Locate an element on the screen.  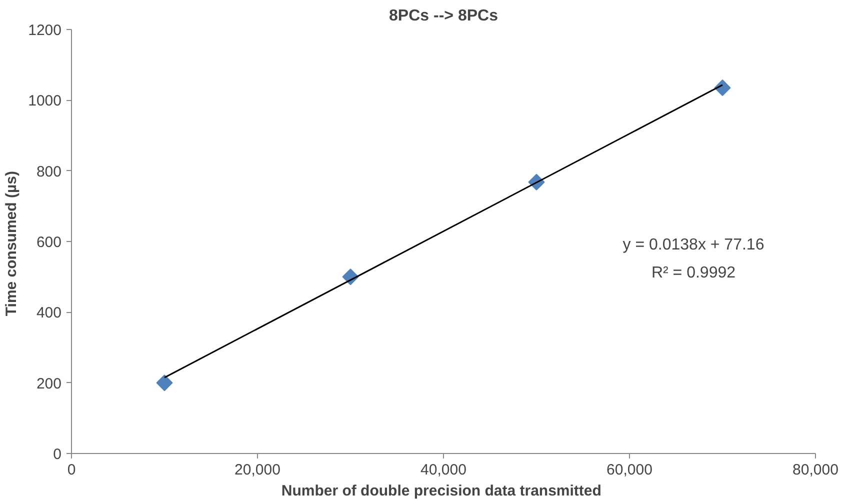
y-tick-label: 800 is located at coordinates (49, 171).